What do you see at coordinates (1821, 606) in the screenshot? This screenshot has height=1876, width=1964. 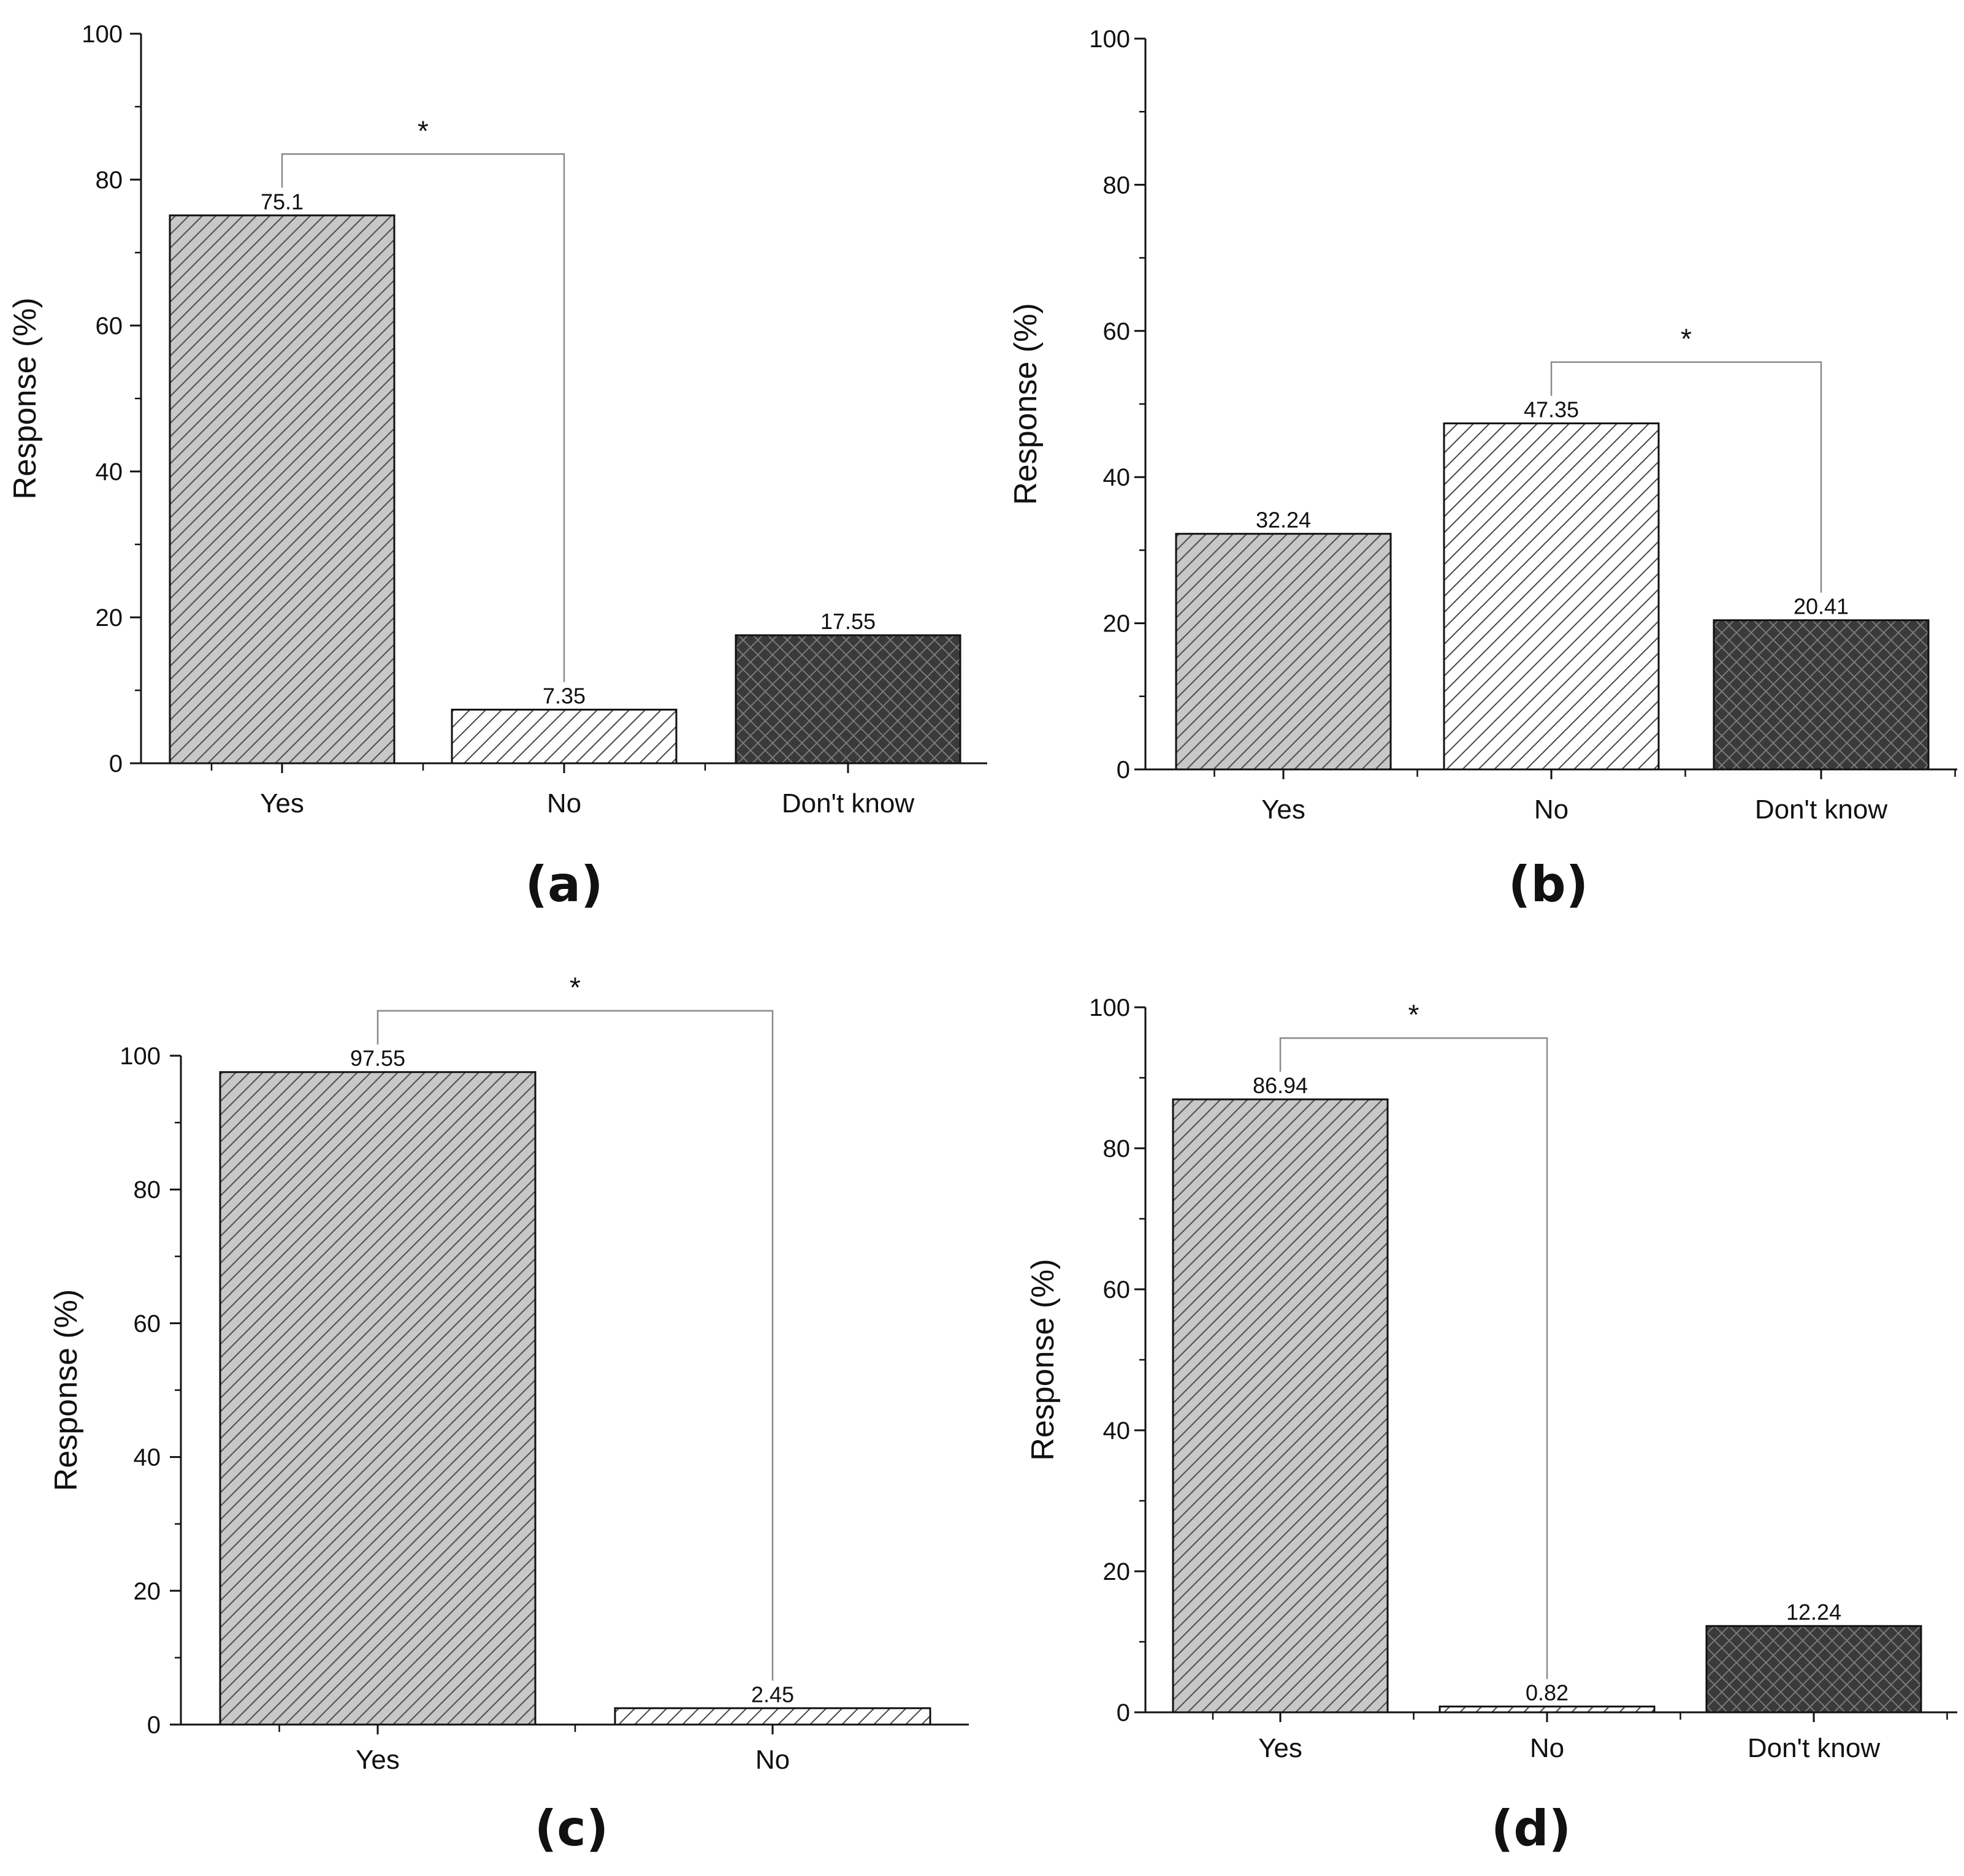 I see `bar-value-label: 20.41` at bounding box center [1821, 606].